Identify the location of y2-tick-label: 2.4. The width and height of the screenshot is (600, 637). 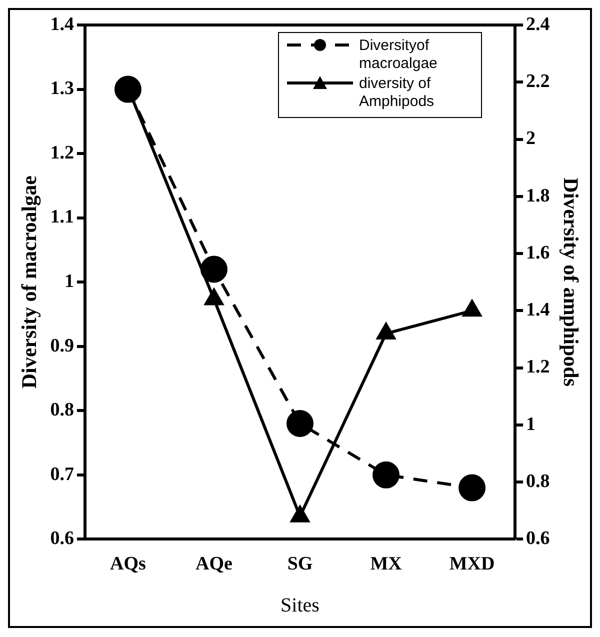
(538, 24).